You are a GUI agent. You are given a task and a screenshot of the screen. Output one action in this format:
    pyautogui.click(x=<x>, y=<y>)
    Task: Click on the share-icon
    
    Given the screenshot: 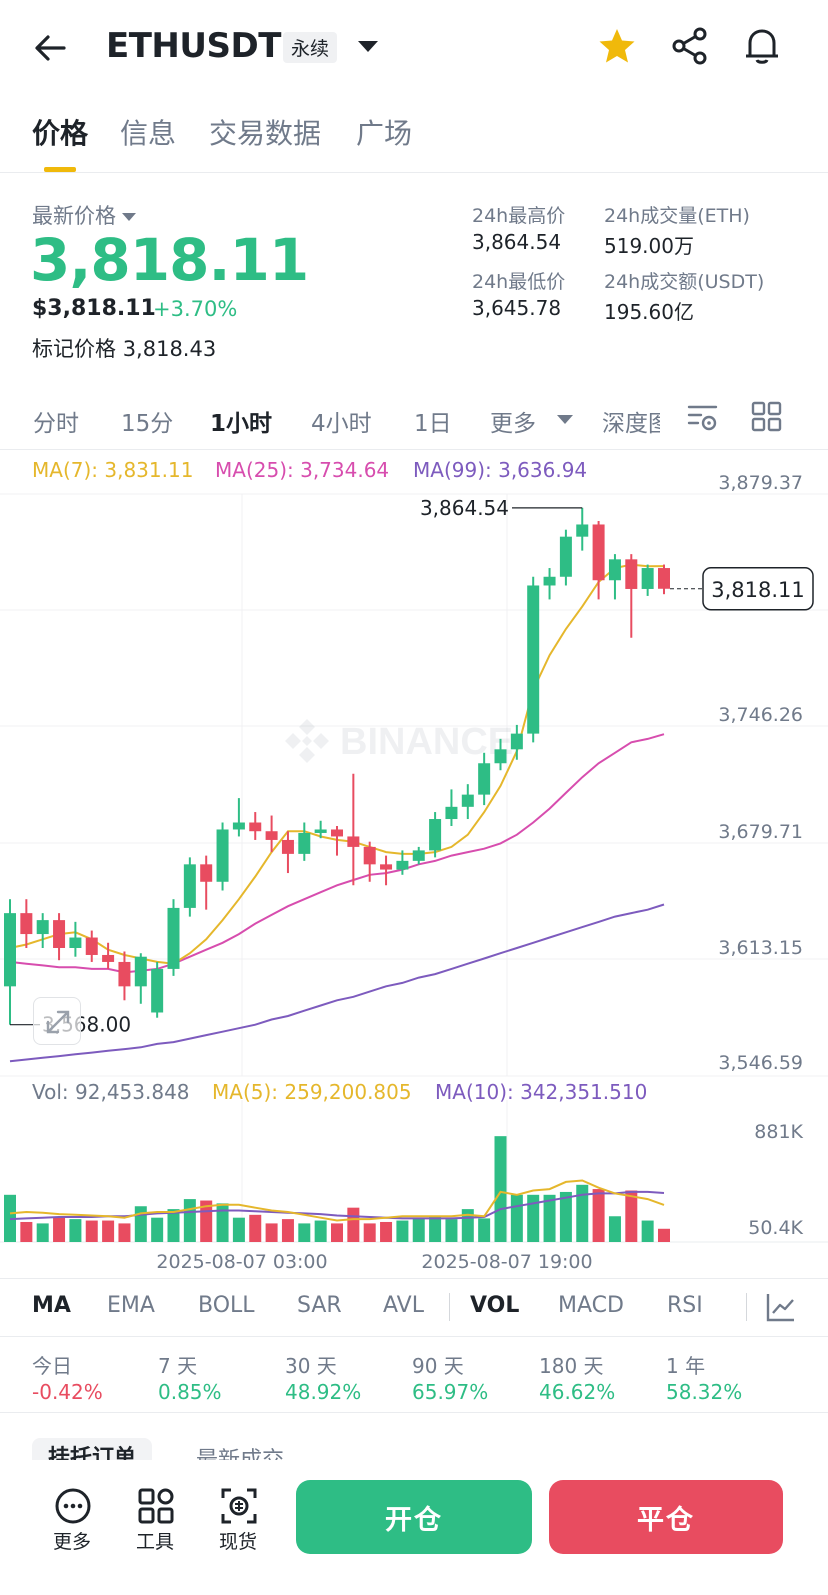 What is the action you would take?
    pyautogui.click(x=690, y=46)
    